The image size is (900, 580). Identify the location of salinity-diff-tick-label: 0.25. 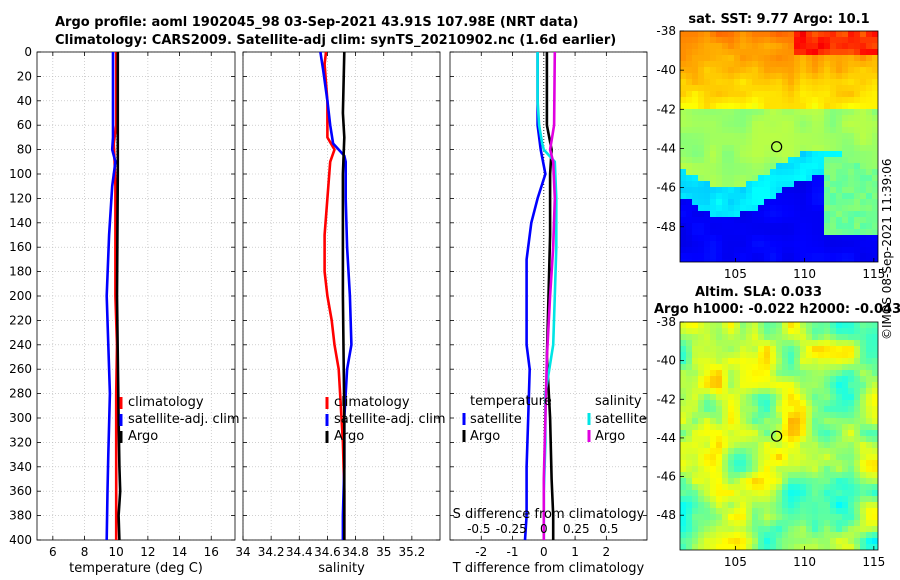
(576, 529).